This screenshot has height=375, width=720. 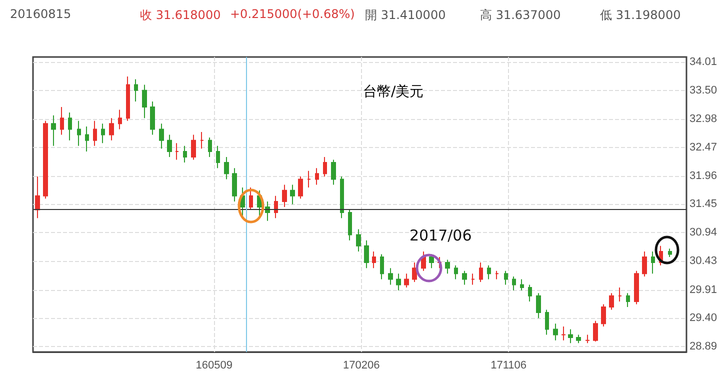 I want to click on text: 開 31.410000, so click(x=405, y=15).